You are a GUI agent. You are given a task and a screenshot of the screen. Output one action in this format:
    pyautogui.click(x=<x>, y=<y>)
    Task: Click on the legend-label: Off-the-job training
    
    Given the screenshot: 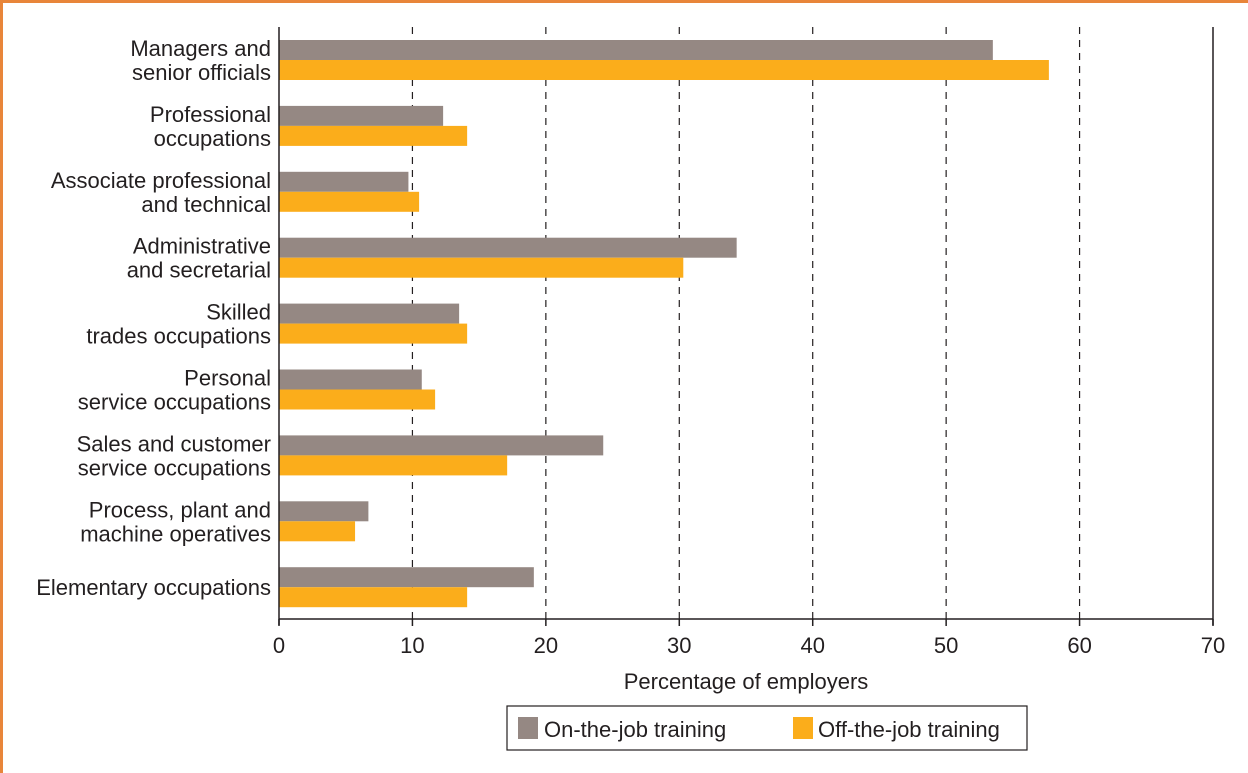 What is the action you would take?
    pyautogui.click(x=909, y=729)
    